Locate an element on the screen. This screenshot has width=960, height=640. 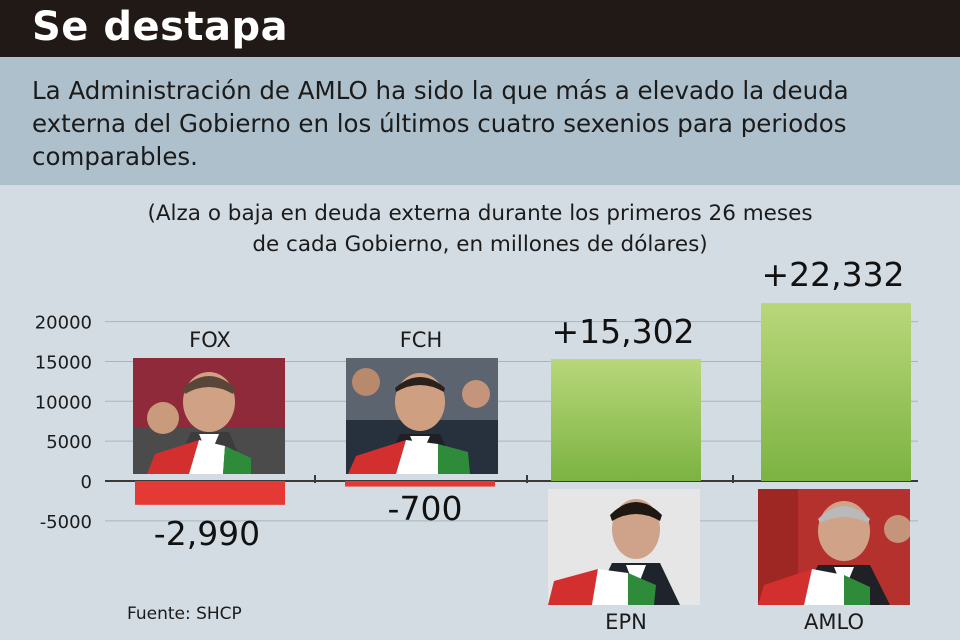
y-tick-label: 20000 is located at coordinates (63, 323).